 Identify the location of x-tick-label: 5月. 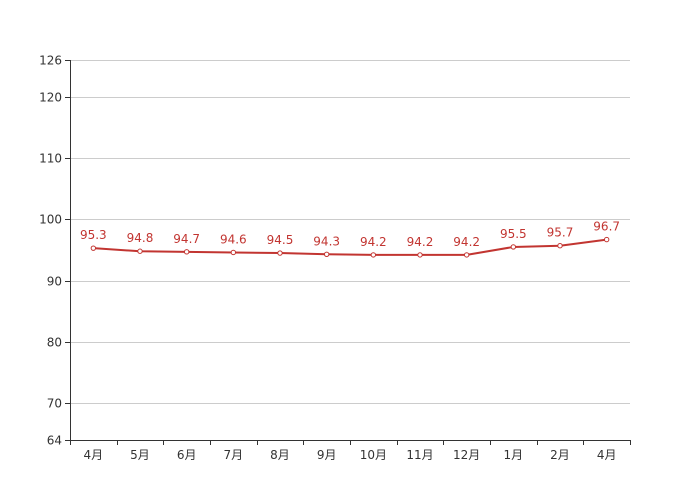
(140, 455).